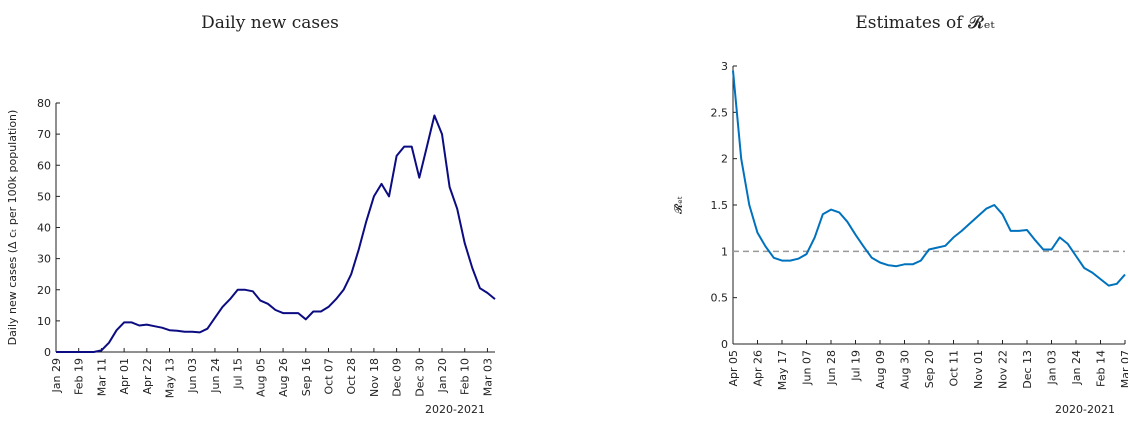 Image resolution: width=1128 pixels, height=421 pixels. I want to click on chart-title: Estimates of 𝓡ₑₜ, so click(925, 23).